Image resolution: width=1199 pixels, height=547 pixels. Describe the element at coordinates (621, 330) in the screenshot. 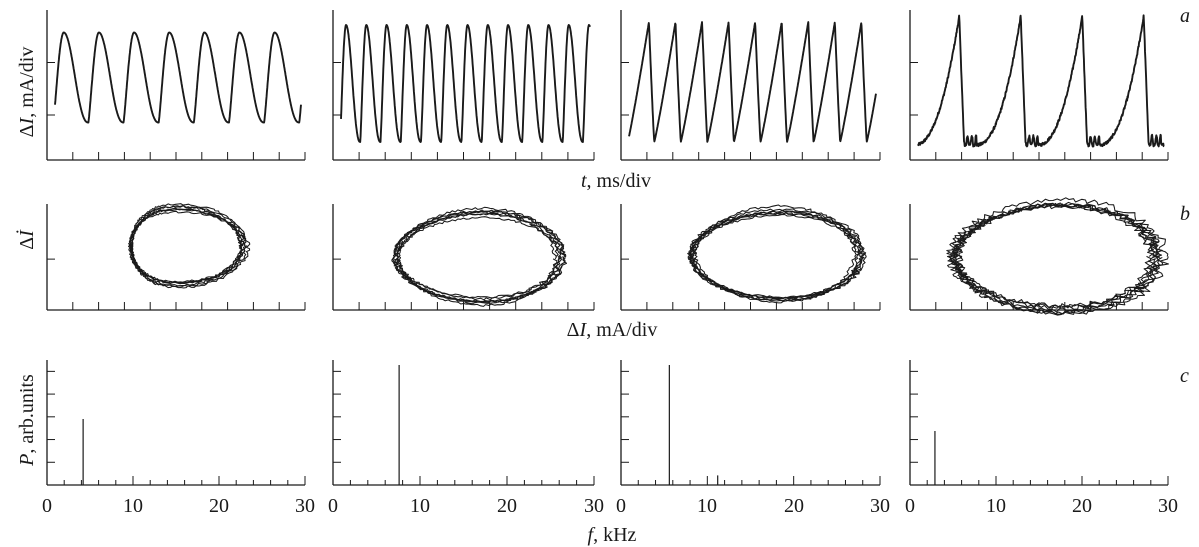

I see `row-b-x-unit: , mA/div` at that location.